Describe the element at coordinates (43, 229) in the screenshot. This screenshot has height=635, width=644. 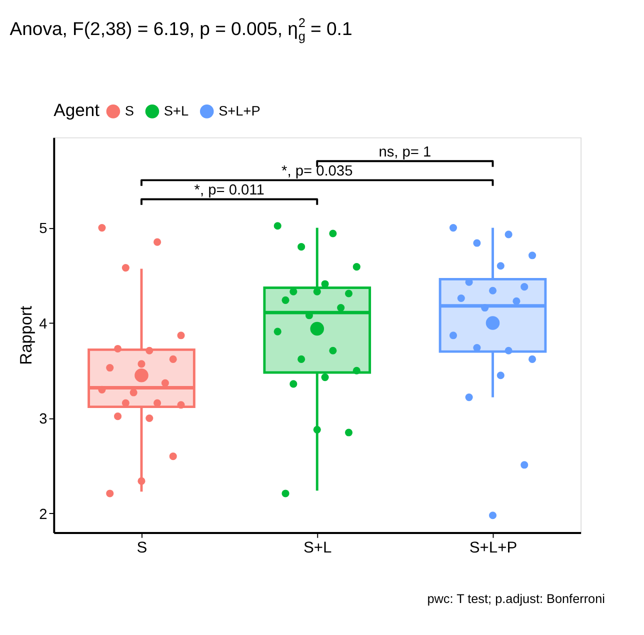
I see `y-tick-label: 5` at that location.